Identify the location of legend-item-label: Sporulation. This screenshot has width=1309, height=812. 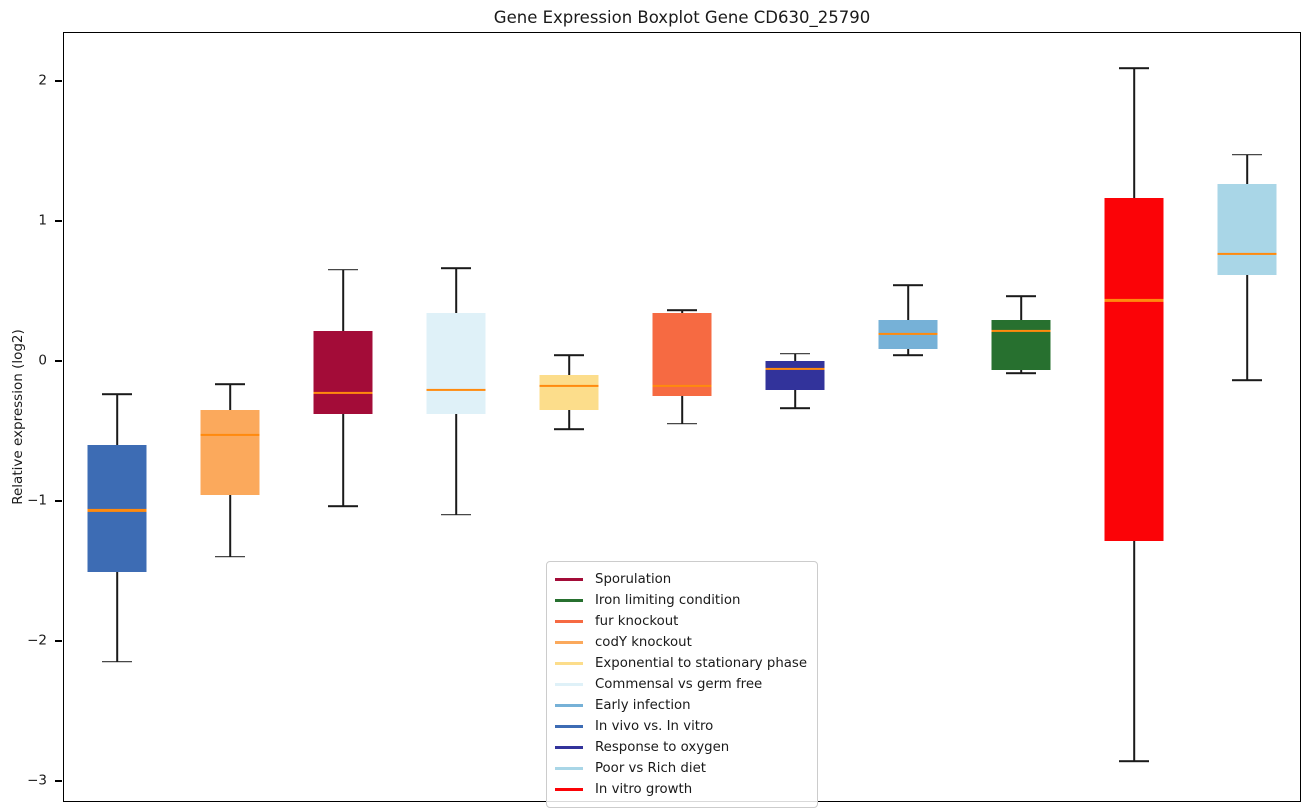
(633, 579).